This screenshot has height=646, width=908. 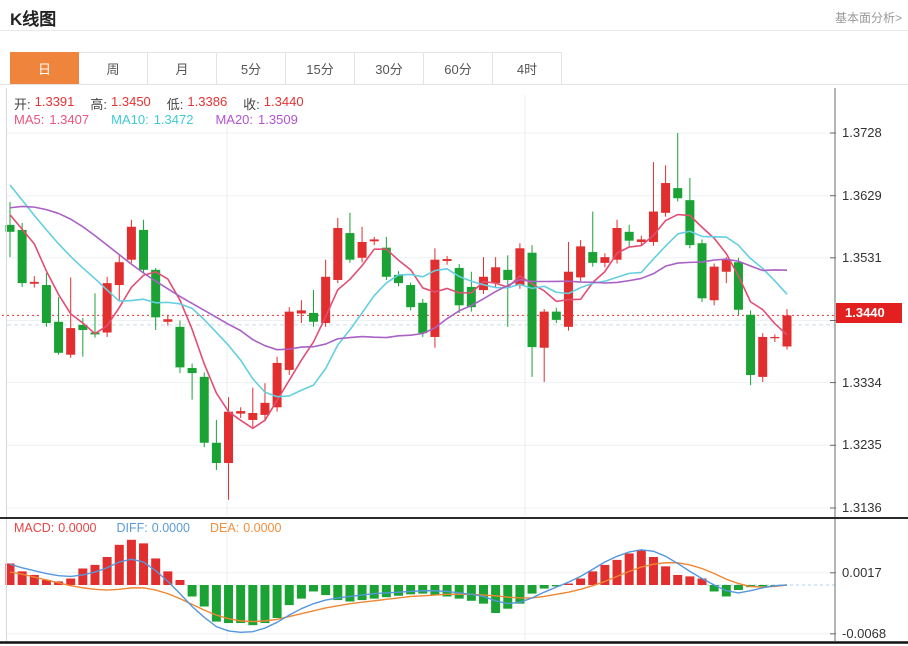 I want to click on price-tick-3: 1.3531, so click(x=862, y=257).